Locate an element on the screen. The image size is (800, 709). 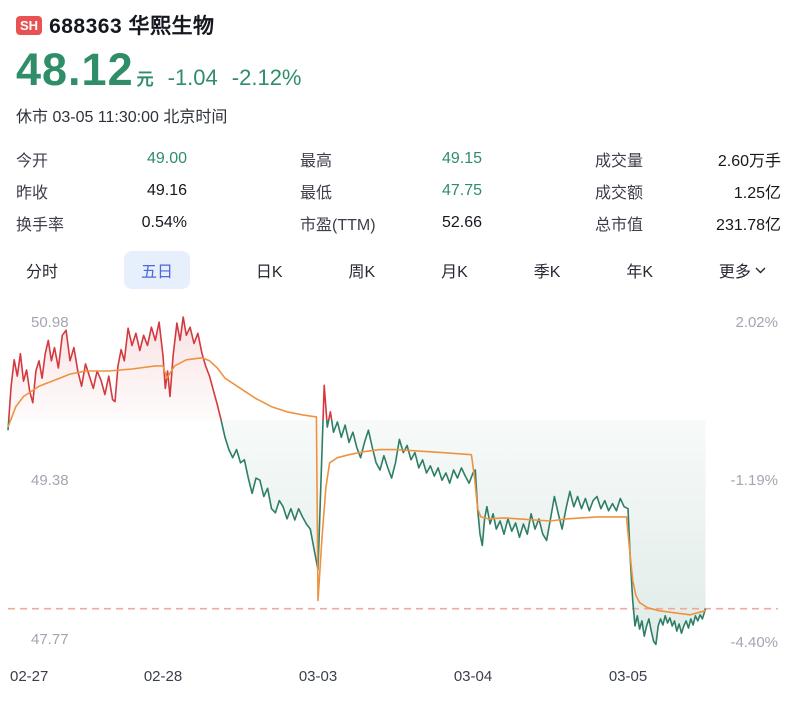
stat-amount: 成交额 1.25亿 is located at coordinates (688, 191).